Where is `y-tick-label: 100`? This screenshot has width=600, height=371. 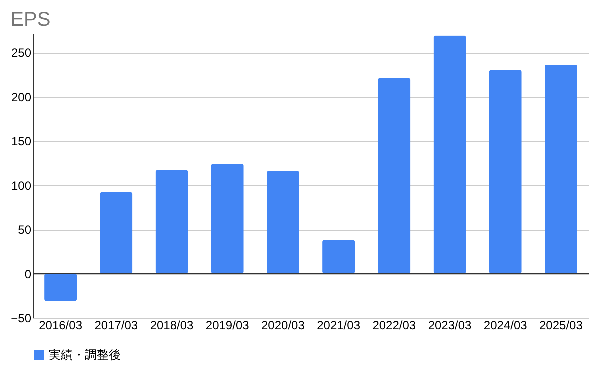 y-tick-label: 100 is located at coordinates (21, 185).